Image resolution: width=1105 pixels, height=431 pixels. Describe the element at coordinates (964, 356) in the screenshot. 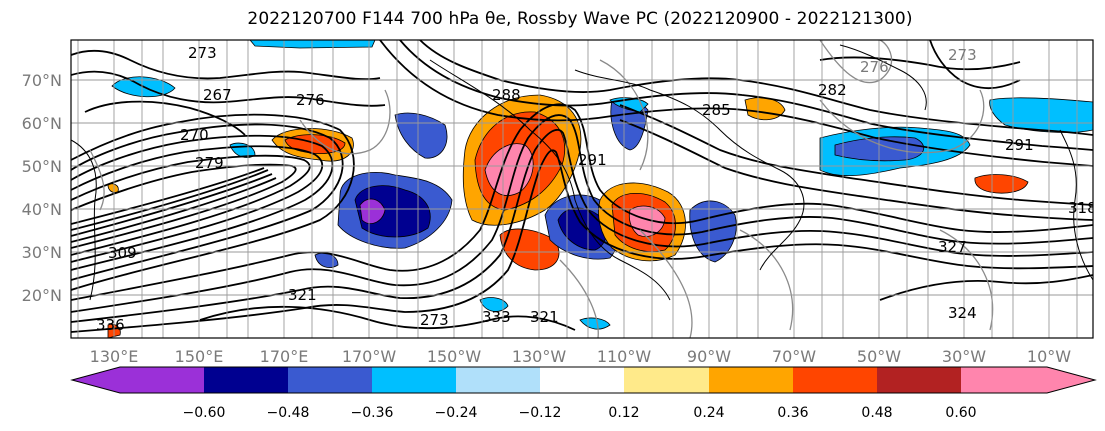

I see `lon-label: 30°W` at that location.